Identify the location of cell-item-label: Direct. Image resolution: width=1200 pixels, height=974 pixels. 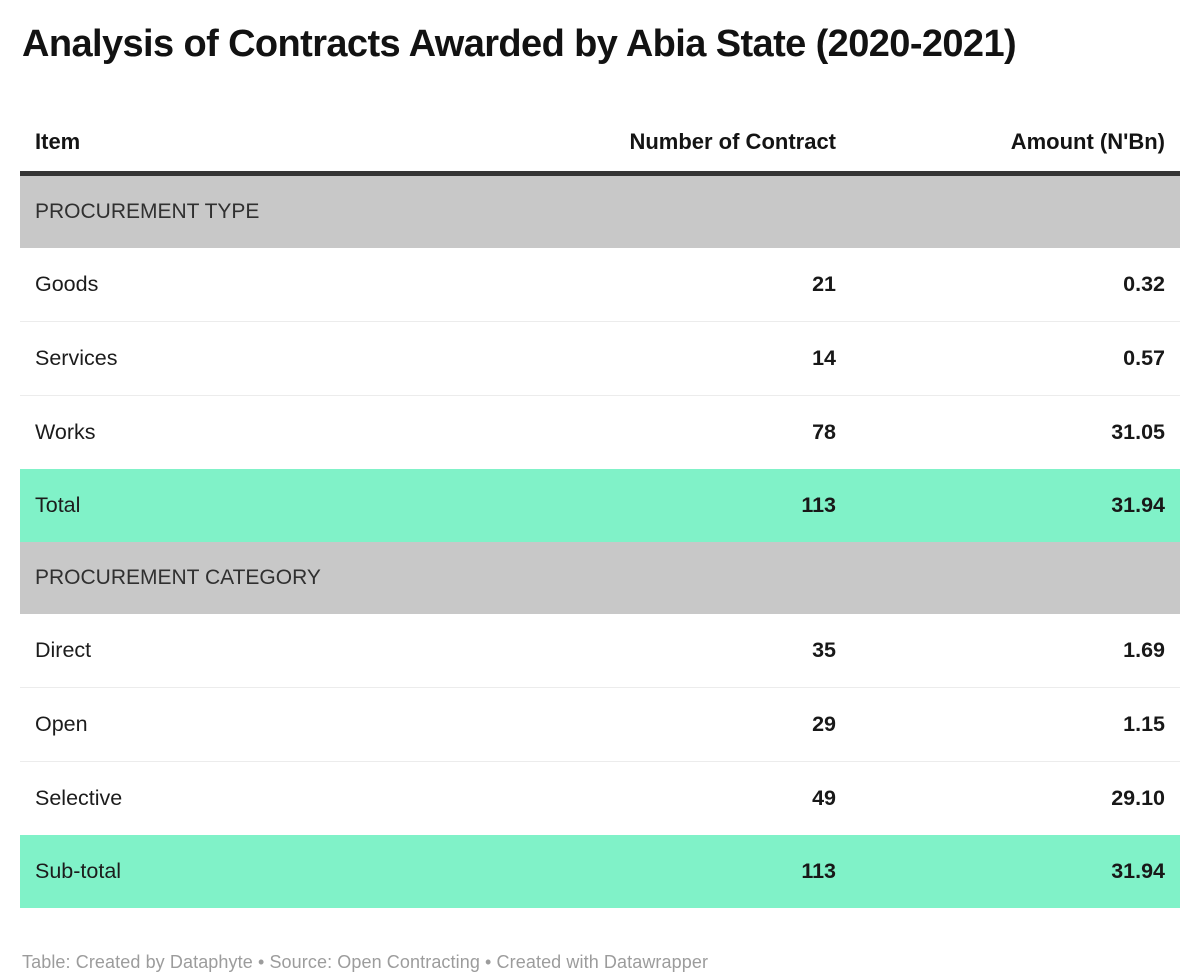
(63, 649).